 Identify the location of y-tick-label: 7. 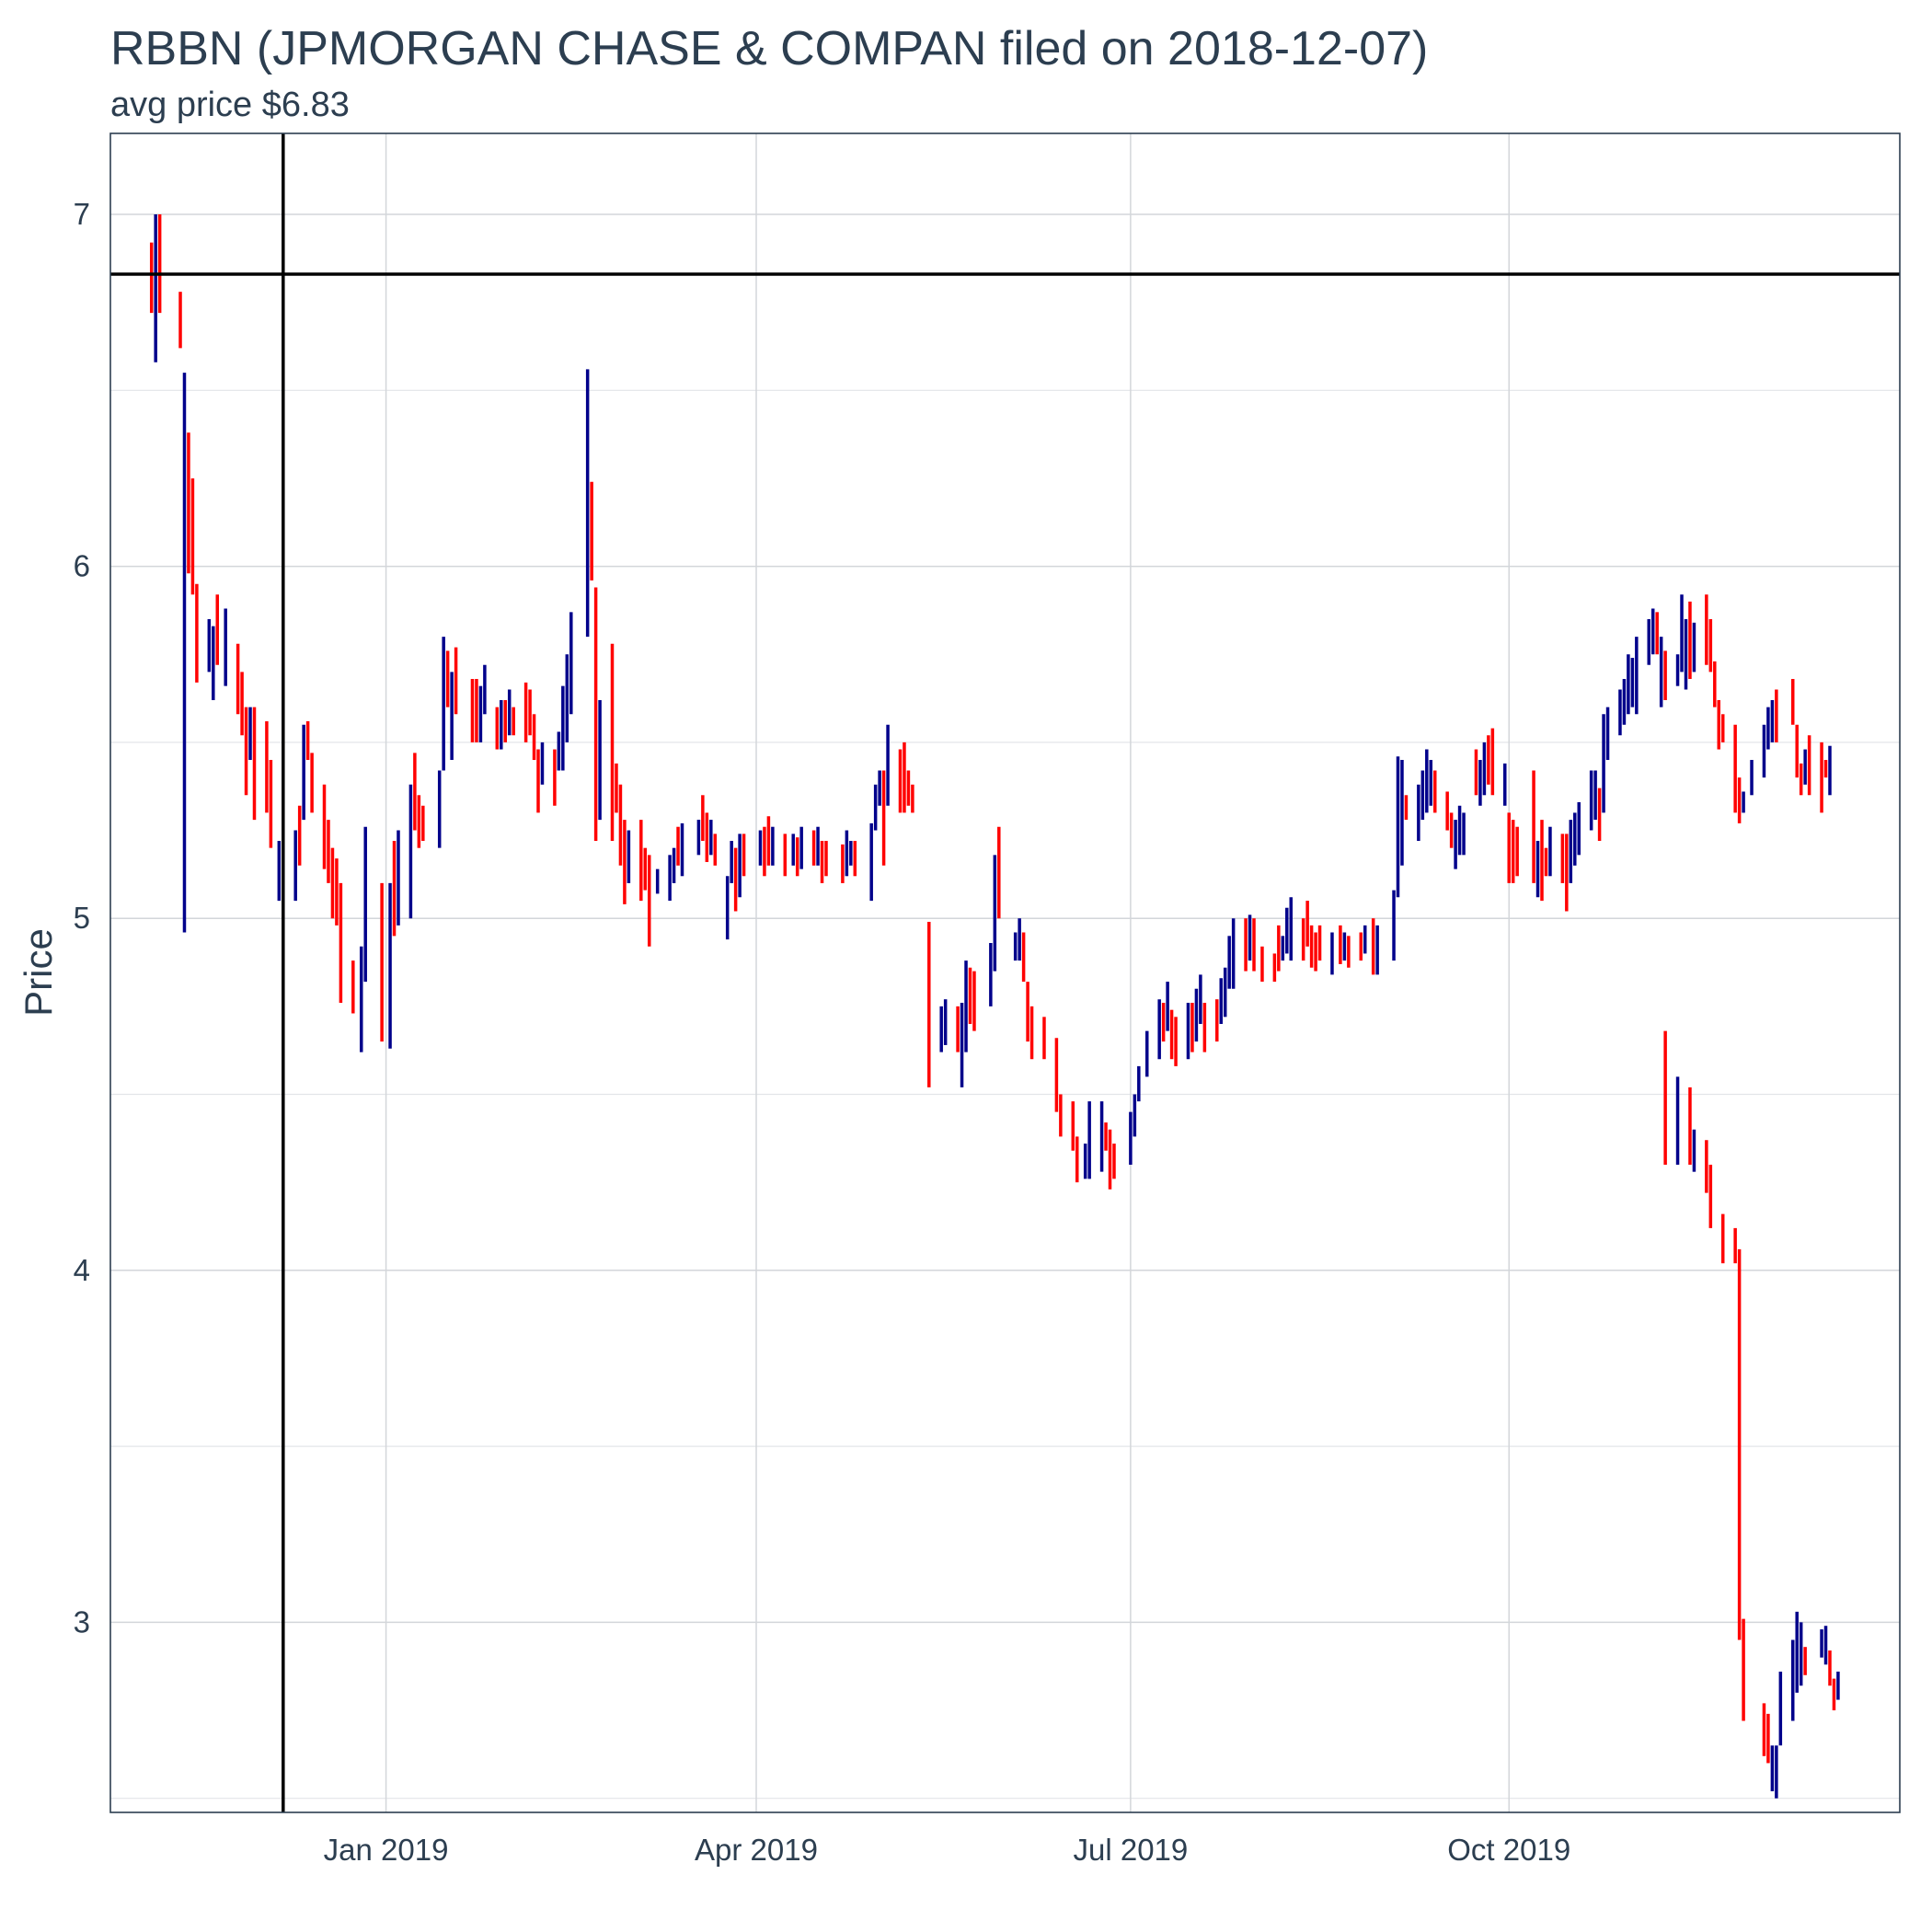
(82, 214).